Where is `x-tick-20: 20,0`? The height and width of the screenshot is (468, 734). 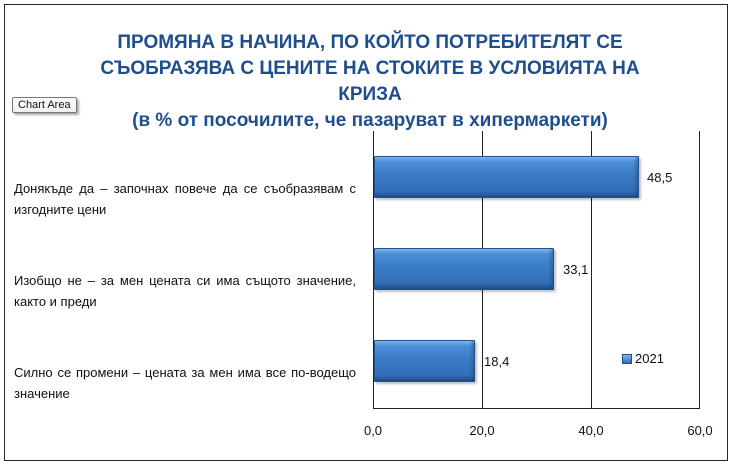 x-tick-20: 20,0 is located at coordinates (482, 430).